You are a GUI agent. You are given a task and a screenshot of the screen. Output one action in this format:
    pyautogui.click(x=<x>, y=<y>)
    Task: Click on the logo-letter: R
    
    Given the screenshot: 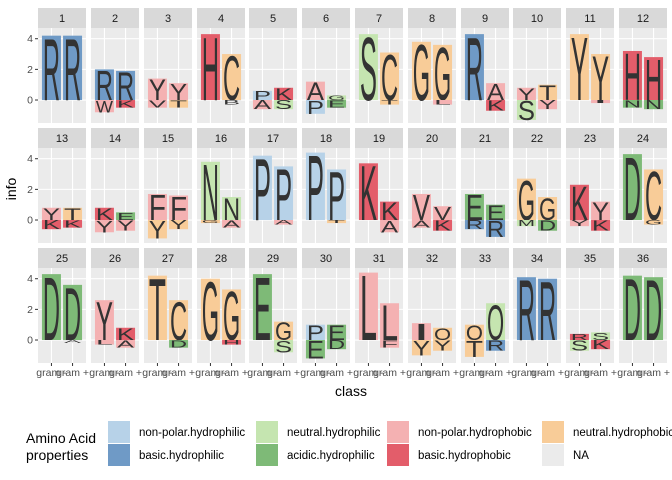 What is the action you would take?
    pyautogui.click(x=104, y=85)
    